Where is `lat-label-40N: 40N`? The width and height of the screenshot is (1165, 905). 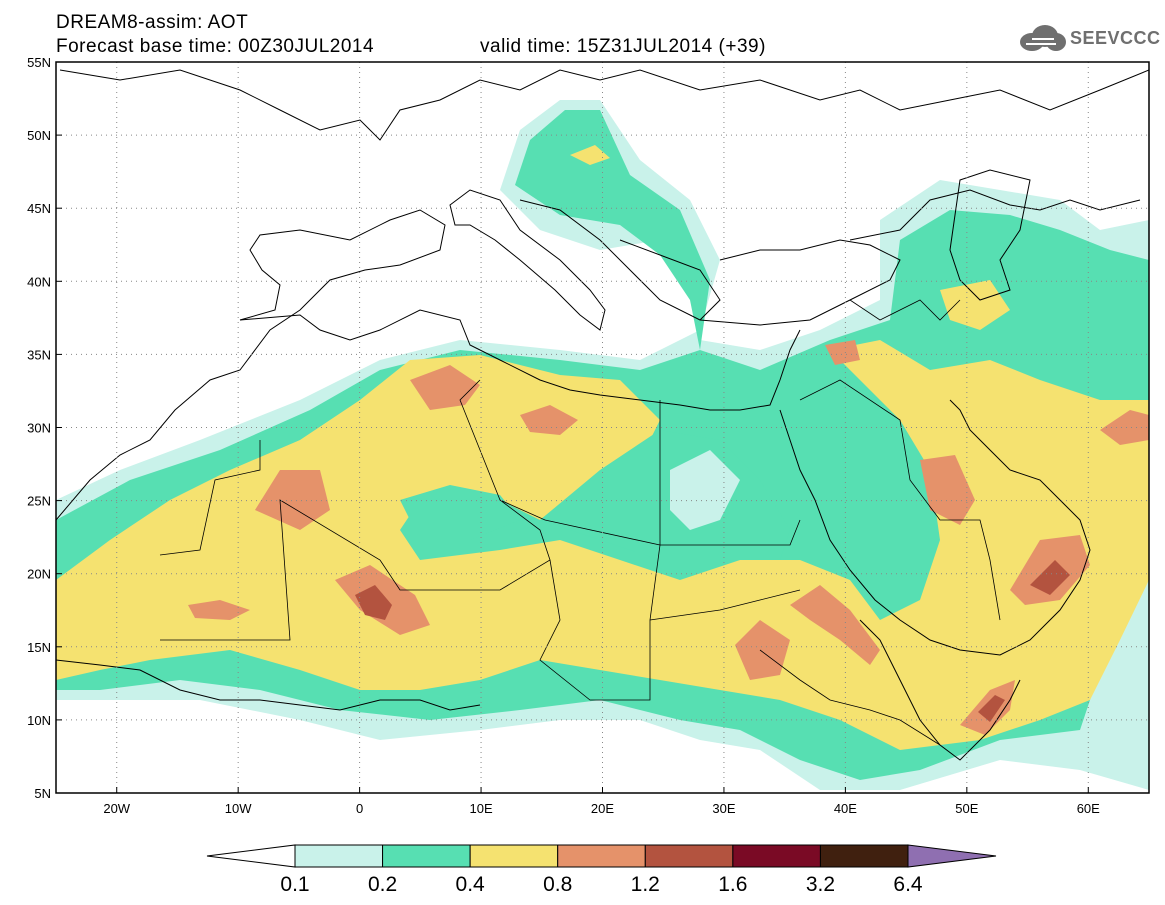 lat-label-40N: 40N is located at coordinates (39, 281).